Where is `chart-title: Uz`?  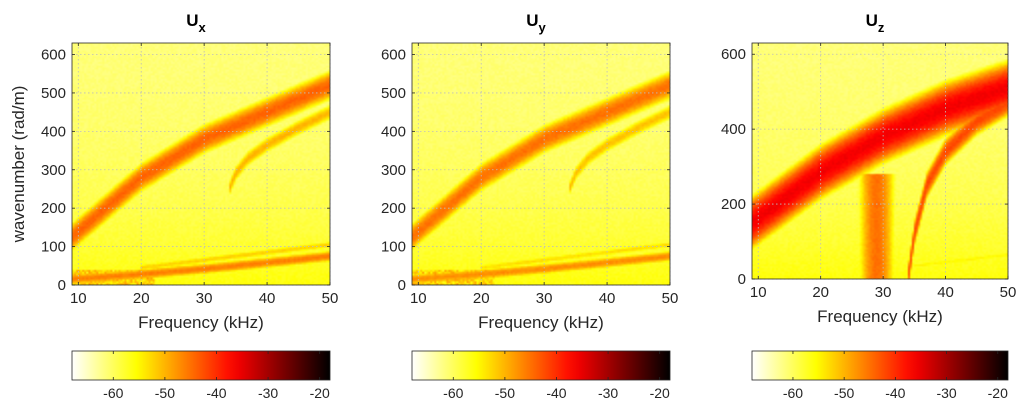 chart-title: Uz is located at coordinates (875, 23).